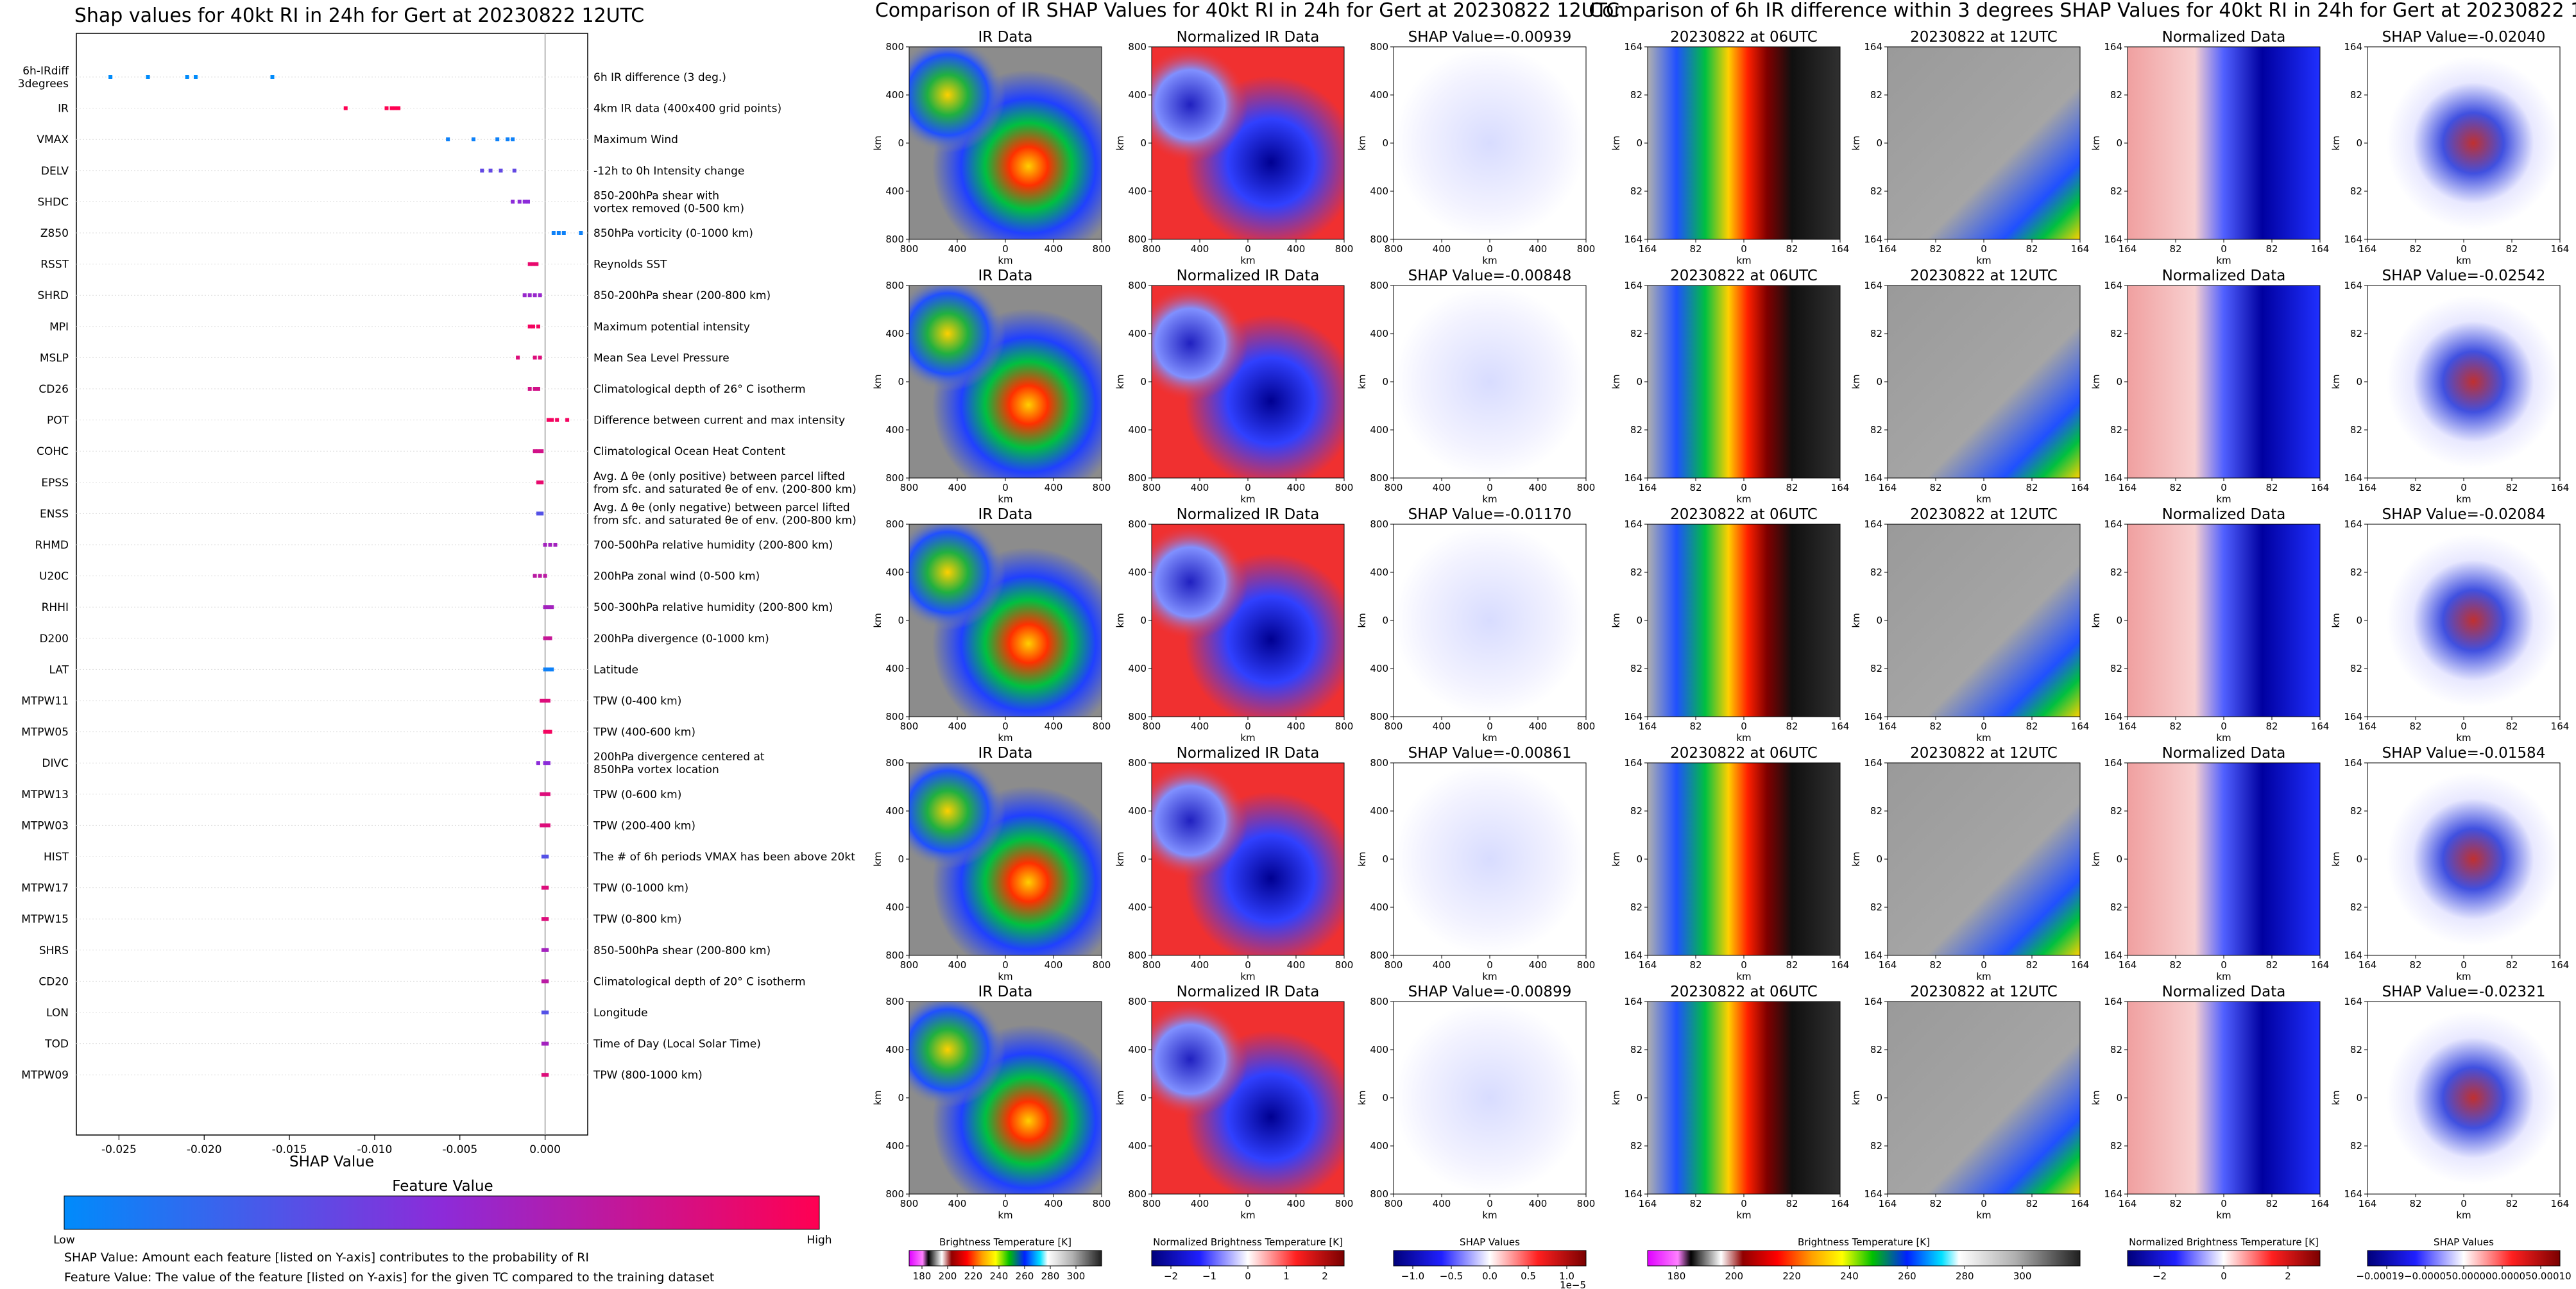 The height and width of the screenshot is (1289, 2576). What do you see at coordinates (460, 1149) in the screenshot?
I see `x-tick-label: -0.005` at bounding box center [460, 1149].